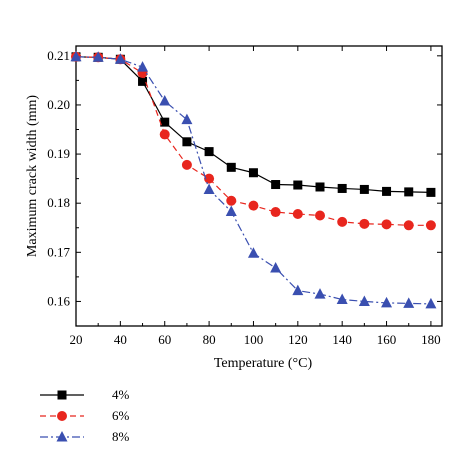 The image size is (474, 461). Describe the element at coordinates (121, 436) in the screenshot. I see `legend-label: 8%` at that location.